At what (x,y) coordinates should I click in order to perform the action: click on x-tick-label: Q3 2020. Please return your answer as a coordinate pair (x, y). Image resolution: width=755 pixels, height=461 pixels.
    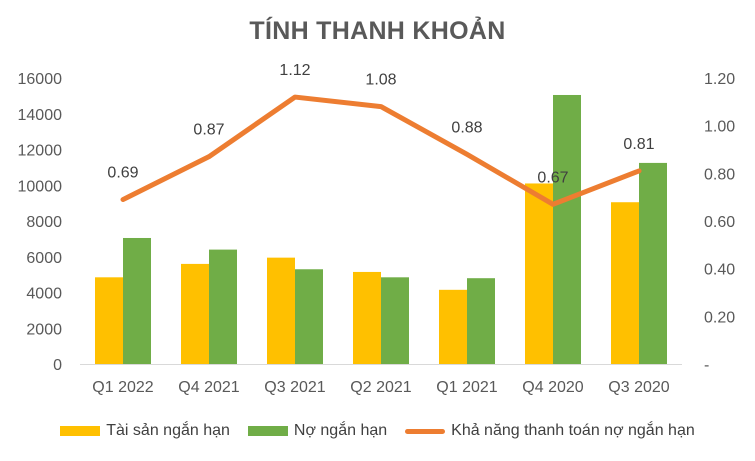
    Looking at the image, I should click on (638, 387).